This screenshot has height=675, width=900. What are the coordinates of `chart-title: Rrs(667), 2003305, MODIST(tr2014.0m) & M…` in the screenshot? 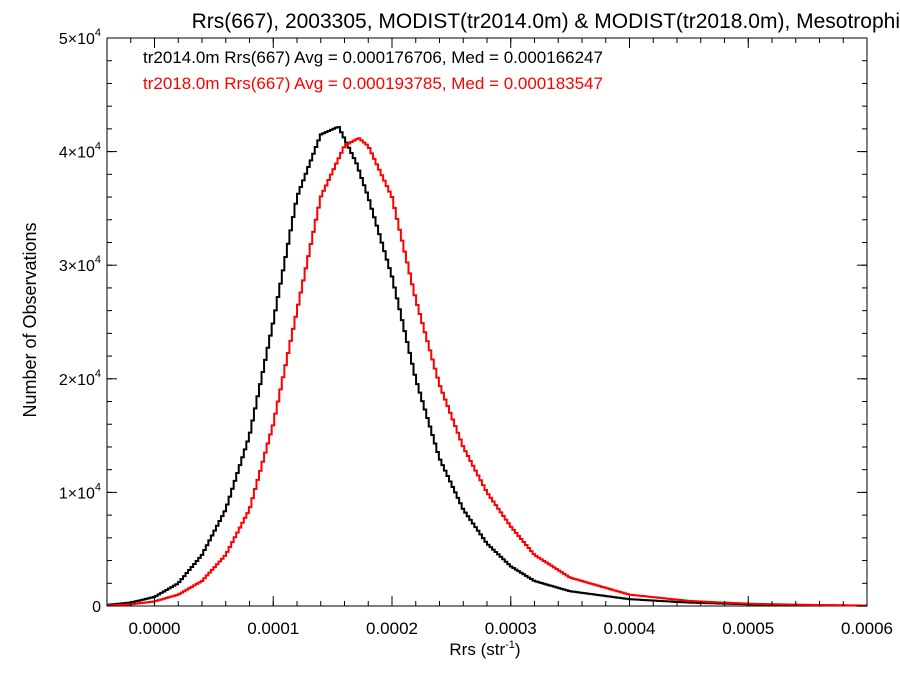 It's located at (546, 21).